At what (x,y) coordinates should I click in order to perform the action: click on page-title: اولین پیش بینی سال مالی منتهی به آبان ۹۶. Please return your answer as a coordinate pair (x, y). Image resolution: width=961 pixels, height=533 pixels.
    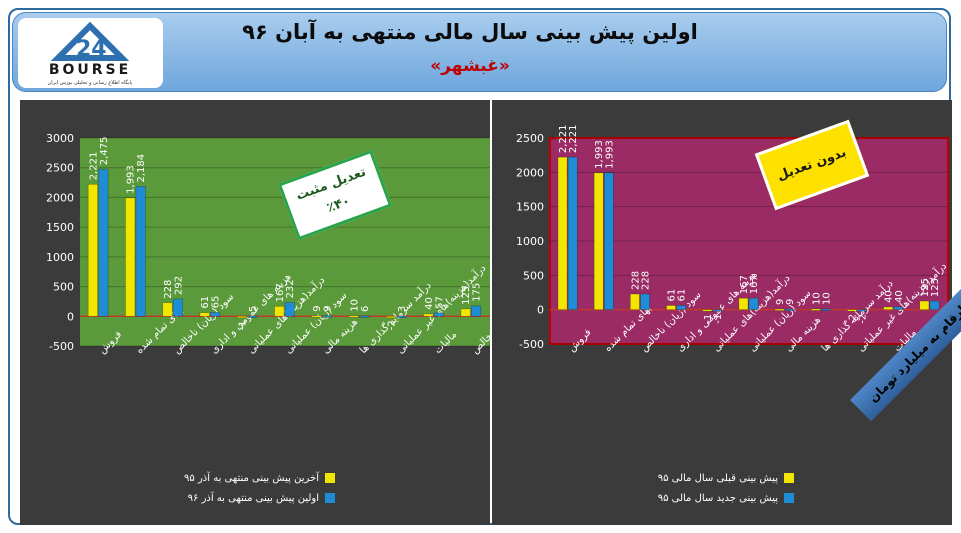
    Looking at the image, I should click on (470, 32).